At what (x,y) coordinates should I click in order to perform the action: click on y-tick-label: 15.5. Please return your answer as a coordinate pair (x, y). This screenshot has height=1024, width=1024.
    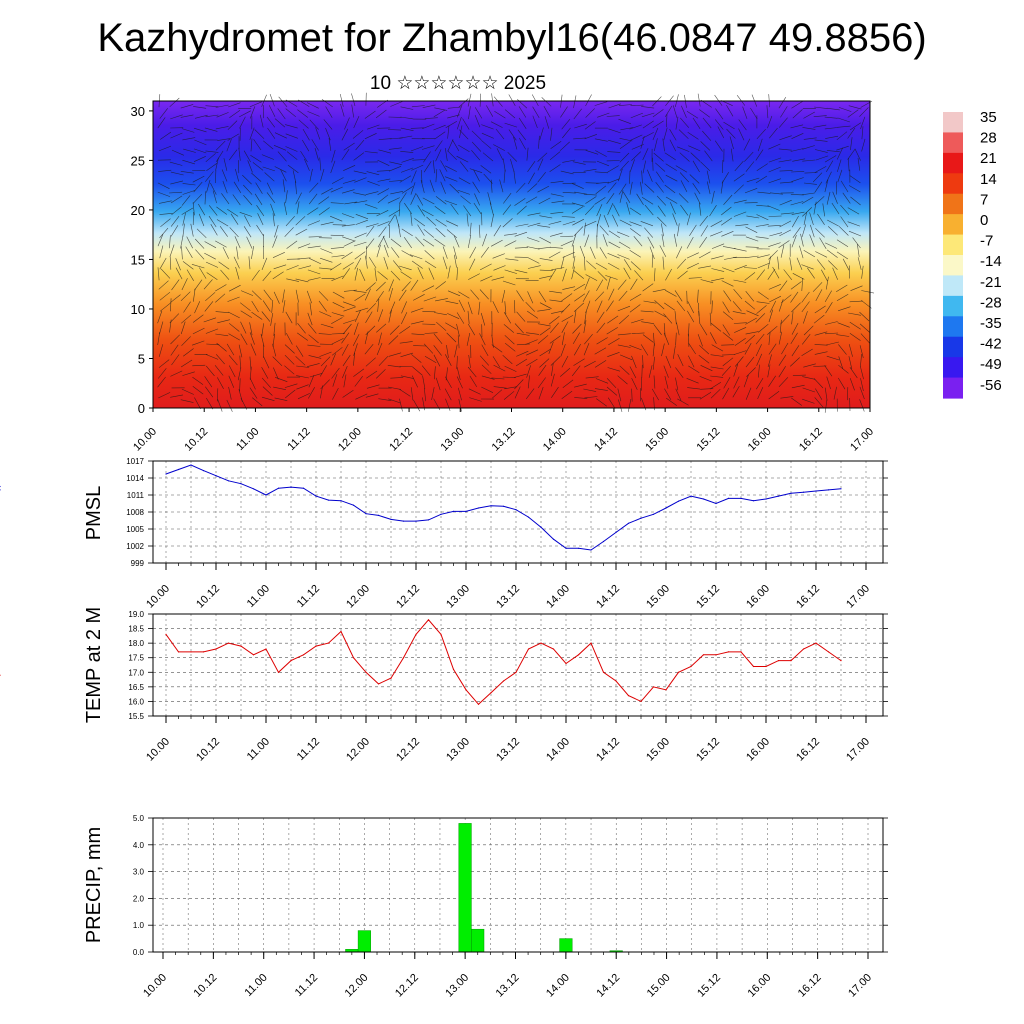
    Looking at the image, I should click on (136, 716).